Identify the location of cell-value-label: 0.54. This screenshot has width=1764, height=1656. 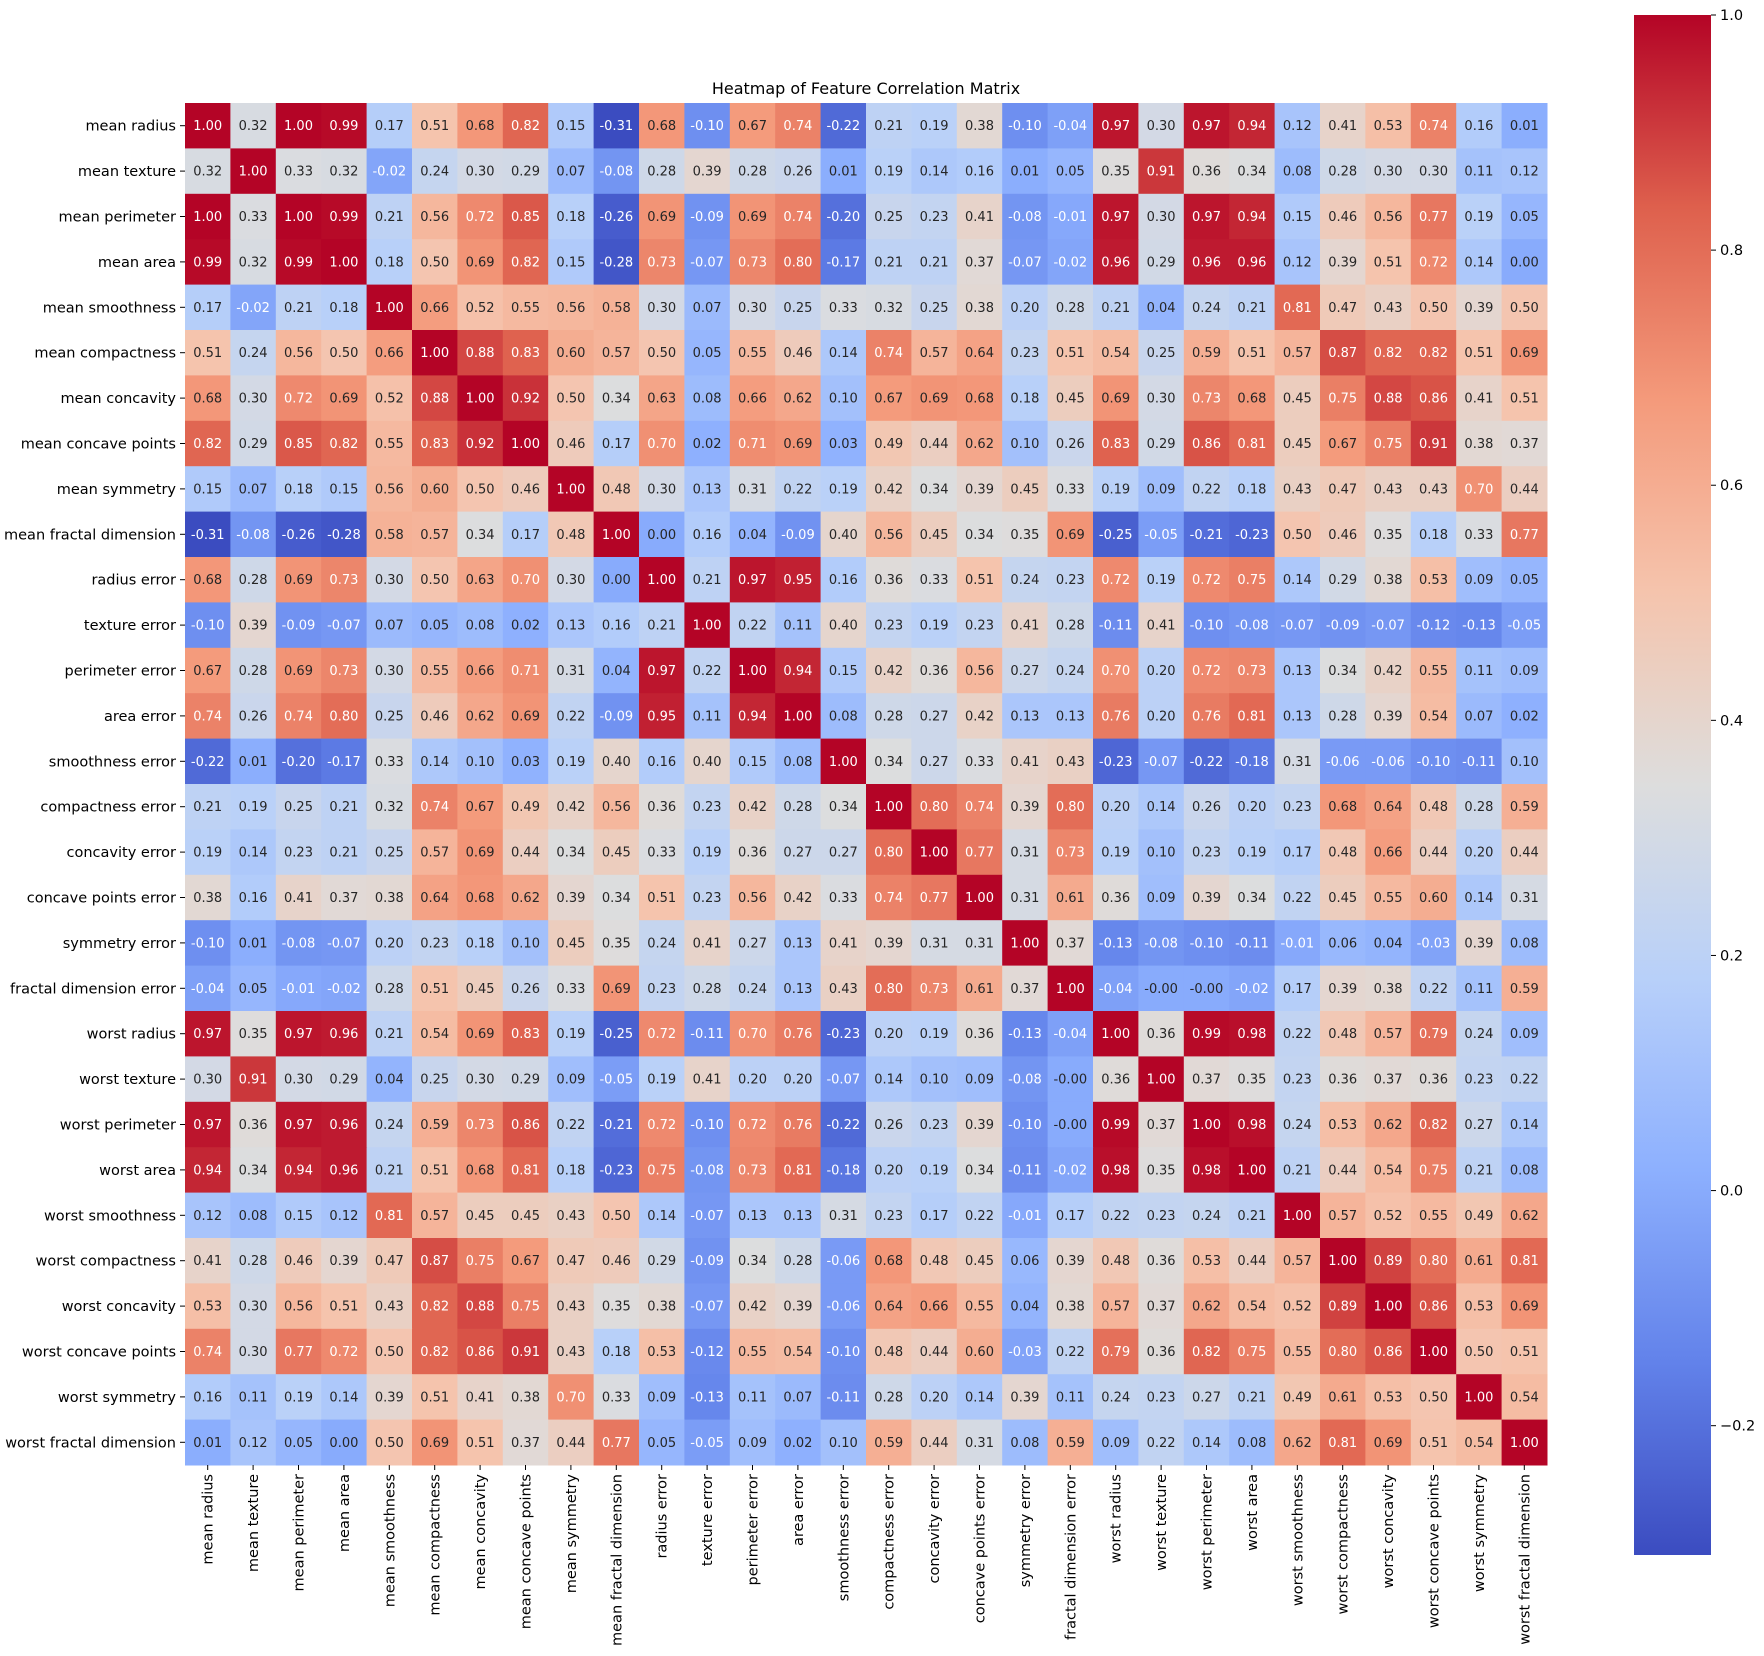
(1115, 353).